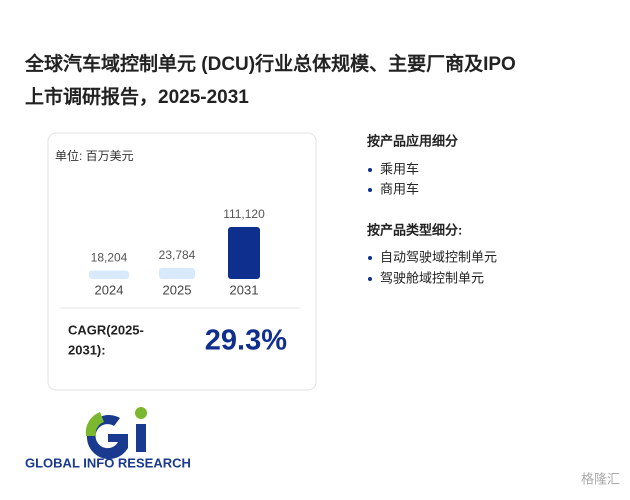 Image resolution: width=630 pixels, height=500 pixels. Describe the element at coordinates (87, 349) in the screenshot. I see `cagr-label: 2031):` at that location.